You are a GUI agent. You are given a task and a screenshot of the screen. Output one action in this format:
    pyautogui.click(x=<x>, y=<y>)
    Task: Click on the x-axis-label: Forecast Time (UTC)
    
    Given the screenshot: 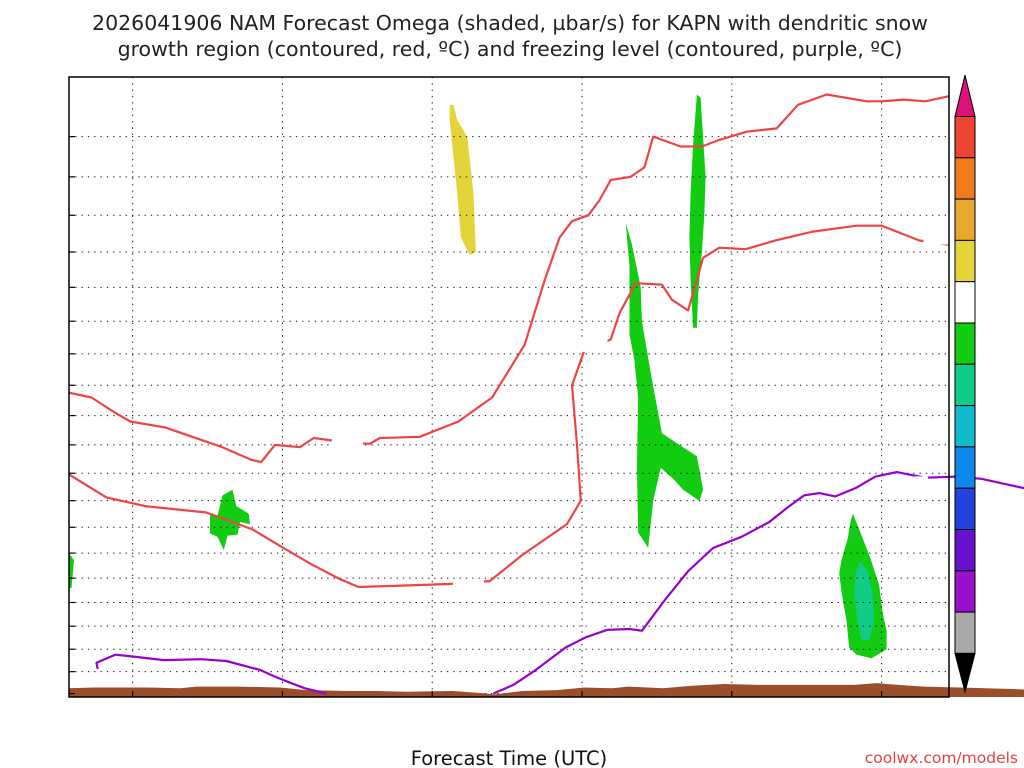 What is the action you would take?
    pyautogui.click(x=509, y=757)
    